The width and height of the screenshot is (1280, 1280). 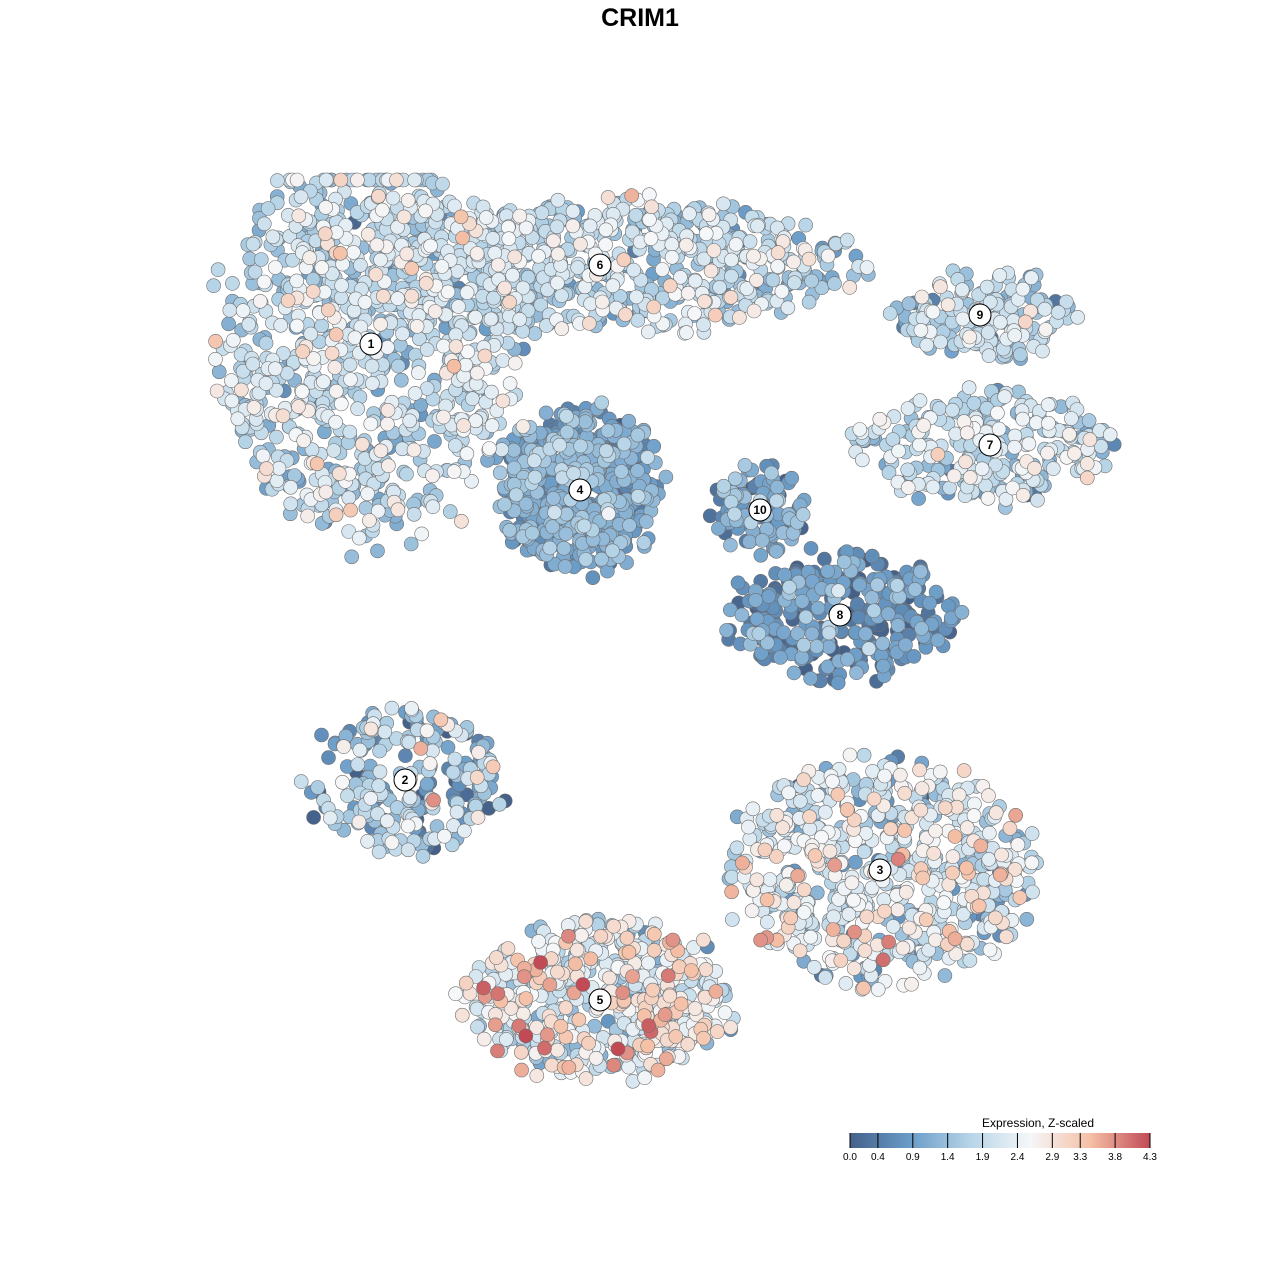 What do you see at coordinates (1052, 1157) in the screenshot?
I see `colorbar-tick-label: 2.9` at bounding box center [1052, 1157].